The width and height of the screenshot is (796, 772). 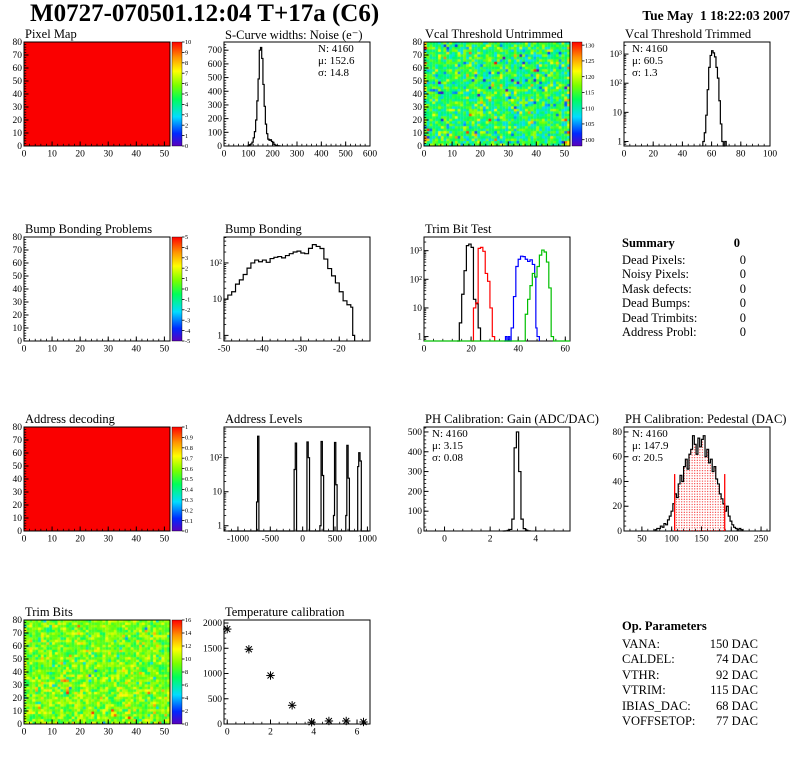 What do you see at coordinates (512, 419) in the screenshot?
I see `plot-title: PH Calibration: Gain (ADC/DAC)` at bounding box center [512, 419].